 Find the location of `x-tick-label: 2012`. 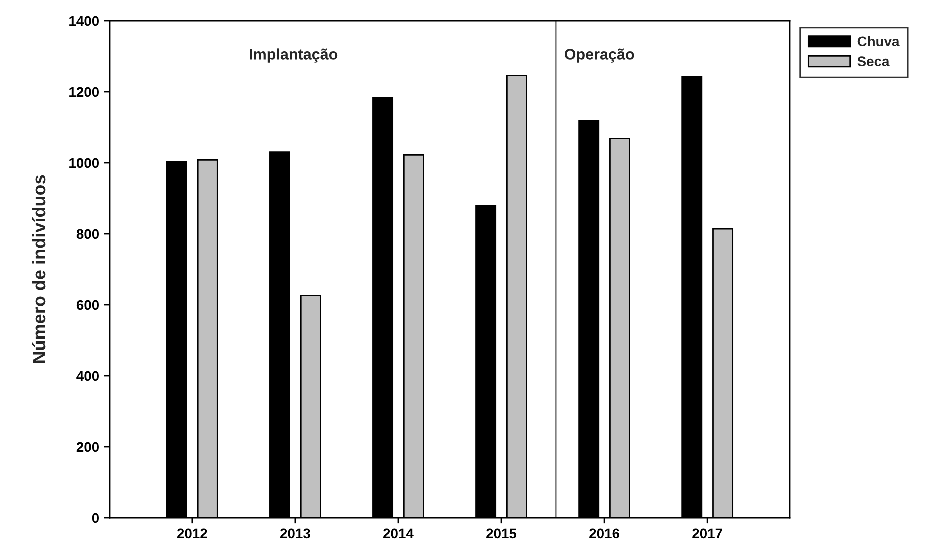

x-tick-label: 2012 is located at coordinates (192, 533).